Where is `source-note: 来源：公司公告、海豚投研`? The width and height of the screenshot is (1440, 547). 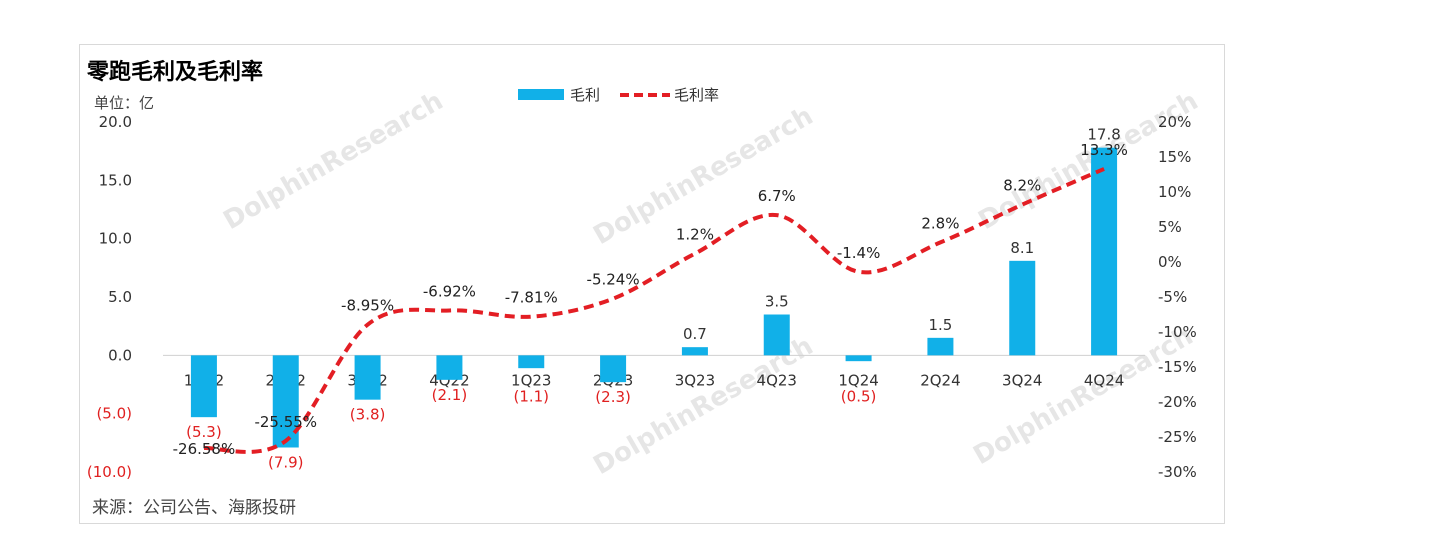 source-note: 来源：公司公告、海豚投研 is located at coordinates (194, 508).